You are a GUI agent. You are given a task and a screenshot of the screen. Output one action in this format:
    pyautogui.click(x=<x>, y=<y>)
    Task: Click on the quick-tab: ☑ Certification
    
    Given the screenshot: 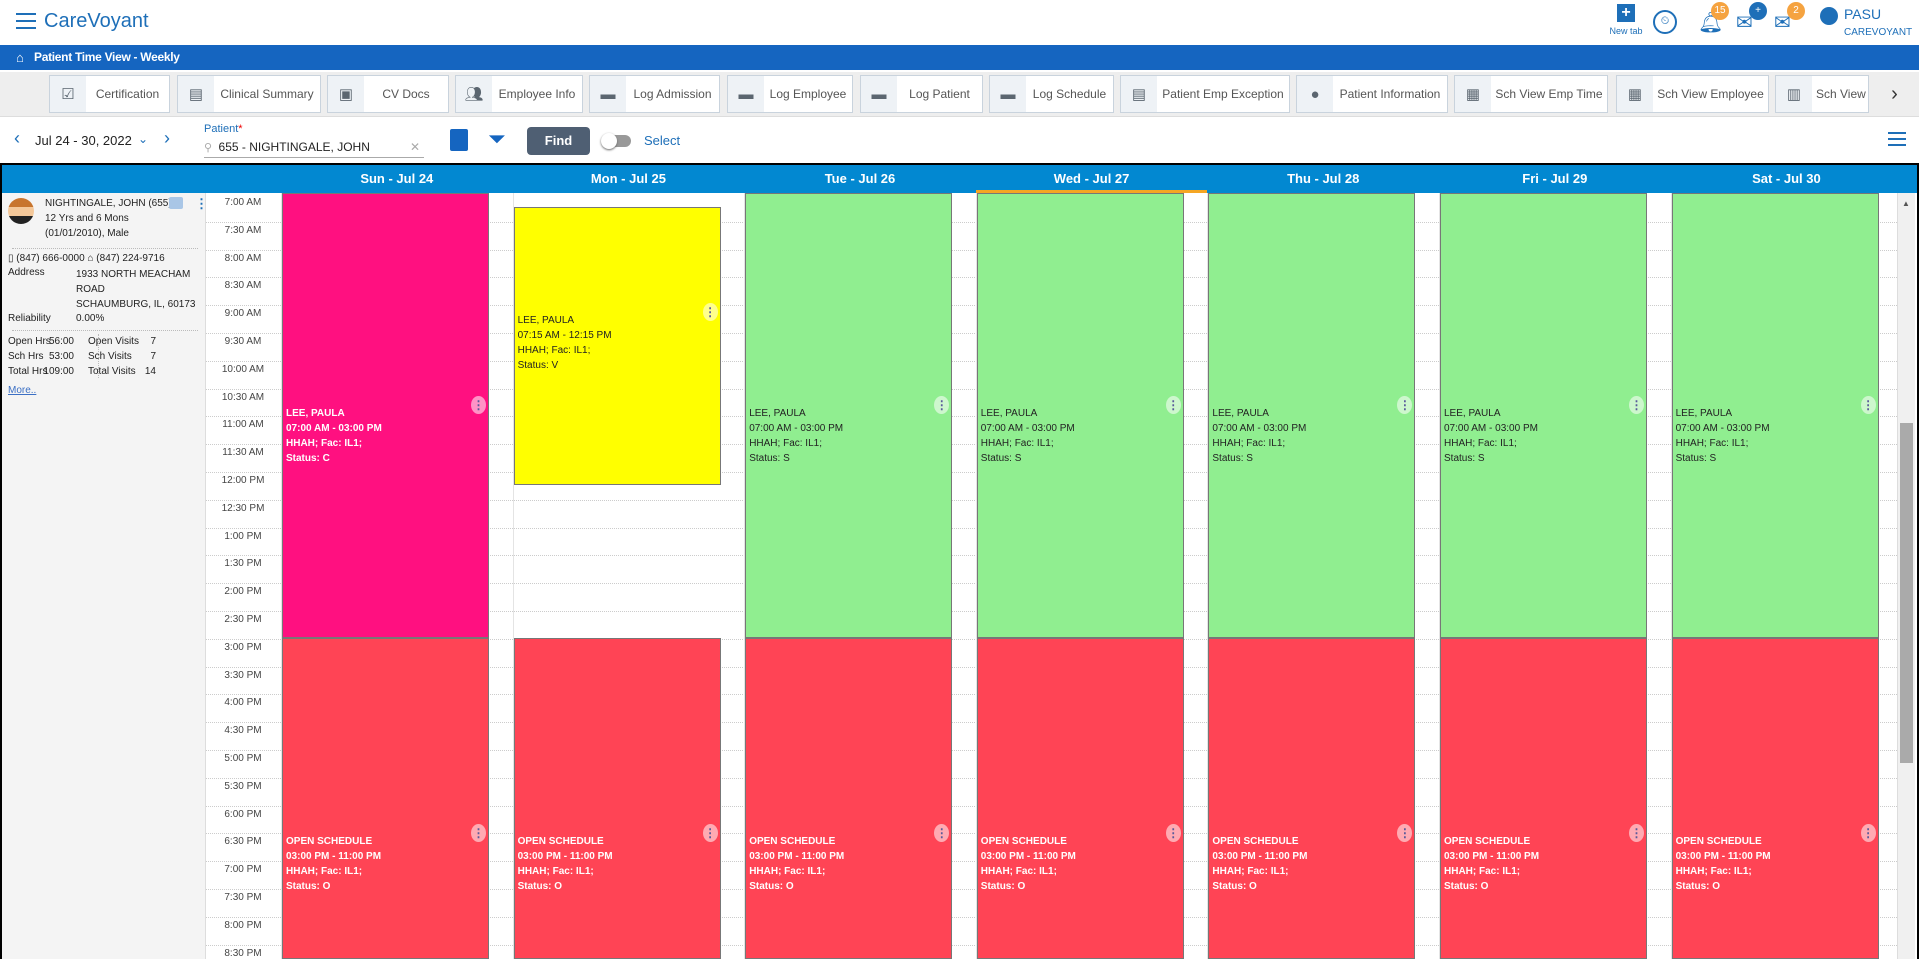 What is the action you would take?
    pyautogui.click(x=109, y=94)
    